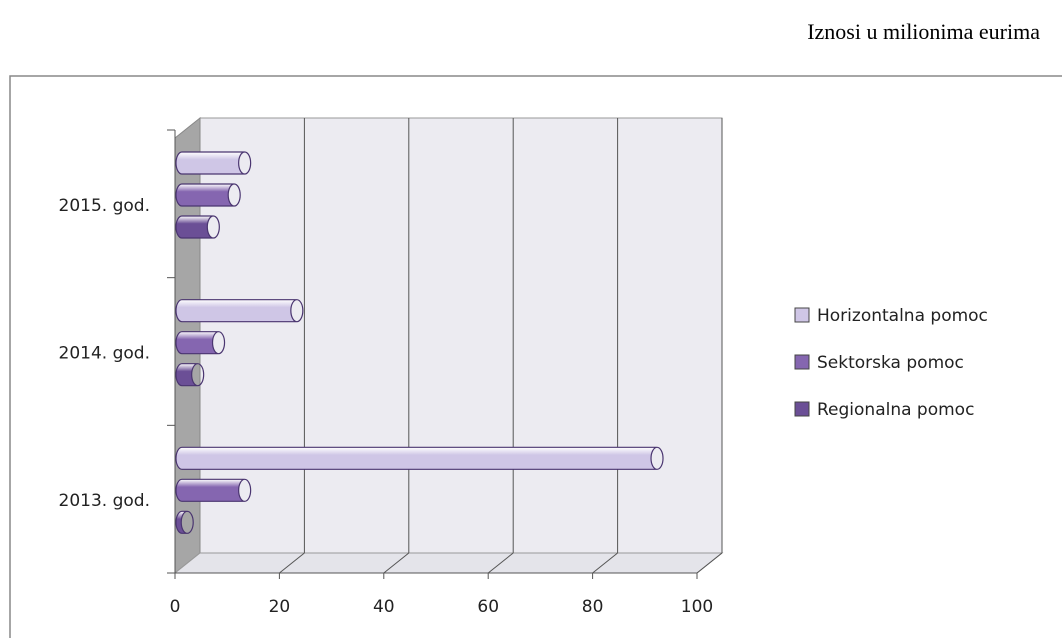 Image resolution: width=1062 pixels, height=638 pixels. I want to click on floor, so click(448, 563).